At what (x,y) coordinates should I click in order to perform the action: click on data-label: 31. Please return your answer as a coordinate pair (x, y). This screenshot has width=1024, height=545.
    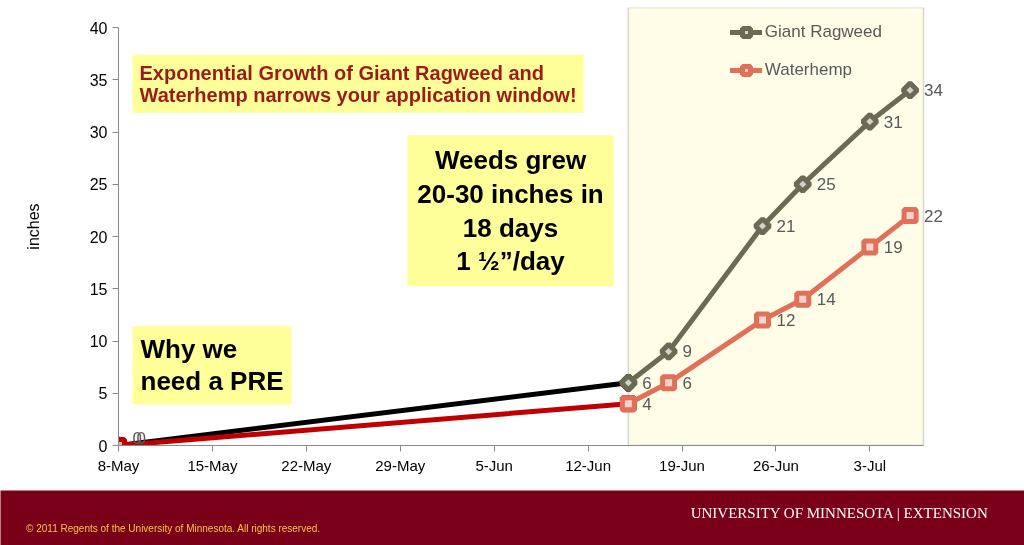
    Looking at the image, I should click on (893, 122).